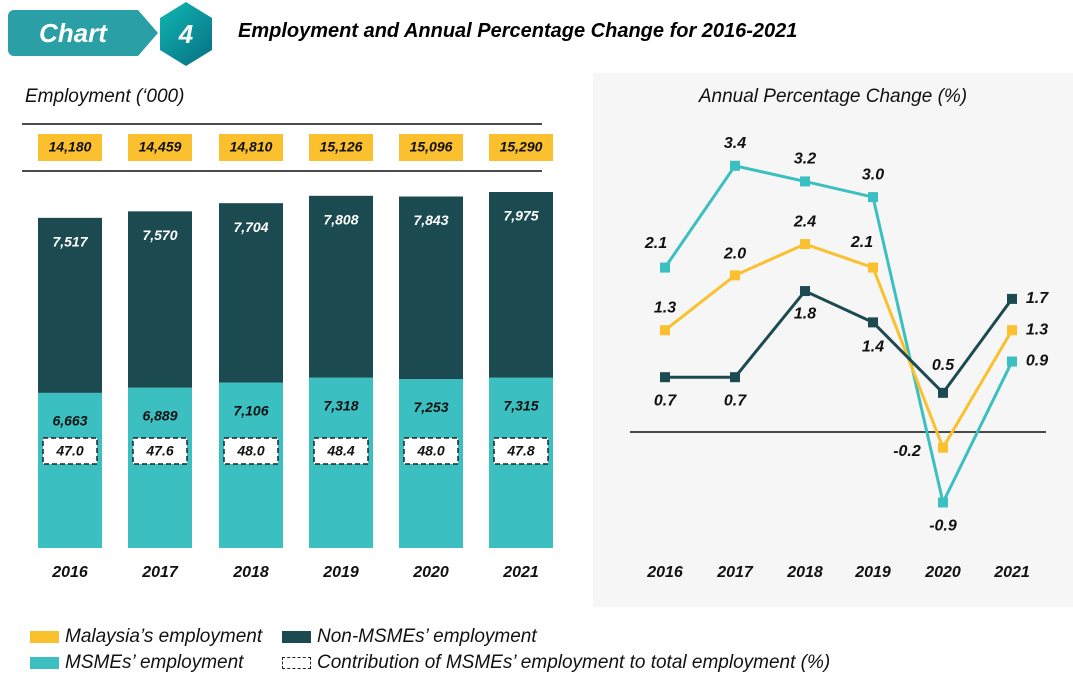  Describe the element at coordinates (521, 147) in the screenshot. I see `total-box-2021` at that location.